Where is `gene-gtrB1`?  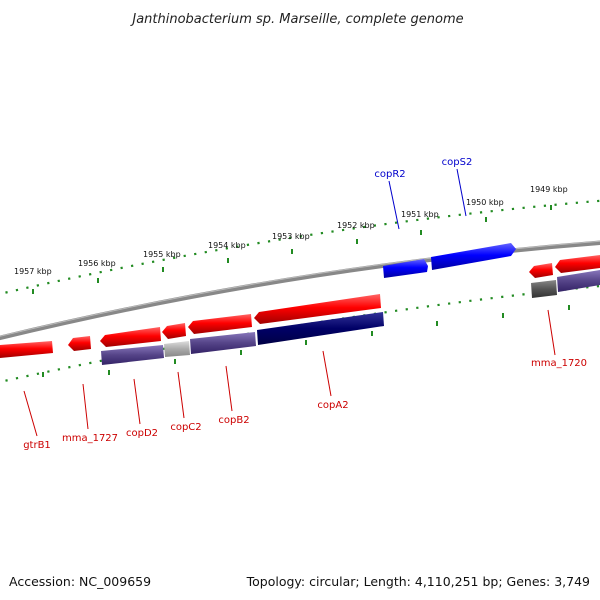 gene-gtrB1 is located at coordinates (26, 349).